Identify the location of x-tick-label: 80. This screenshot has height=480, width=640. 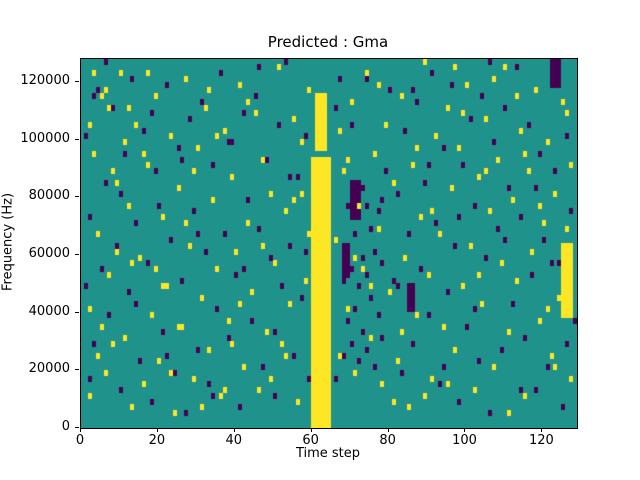
(387, 440).